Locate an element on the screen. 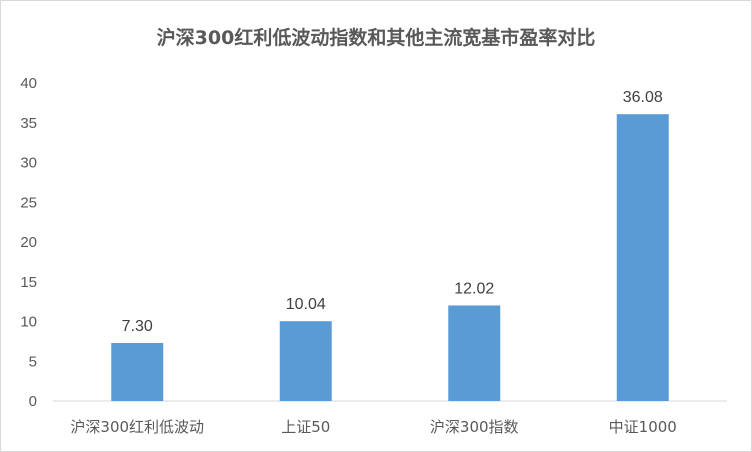 This screenshot has width=752, height=452. y-tick-label: 5 is located at coordinates (33, 361).